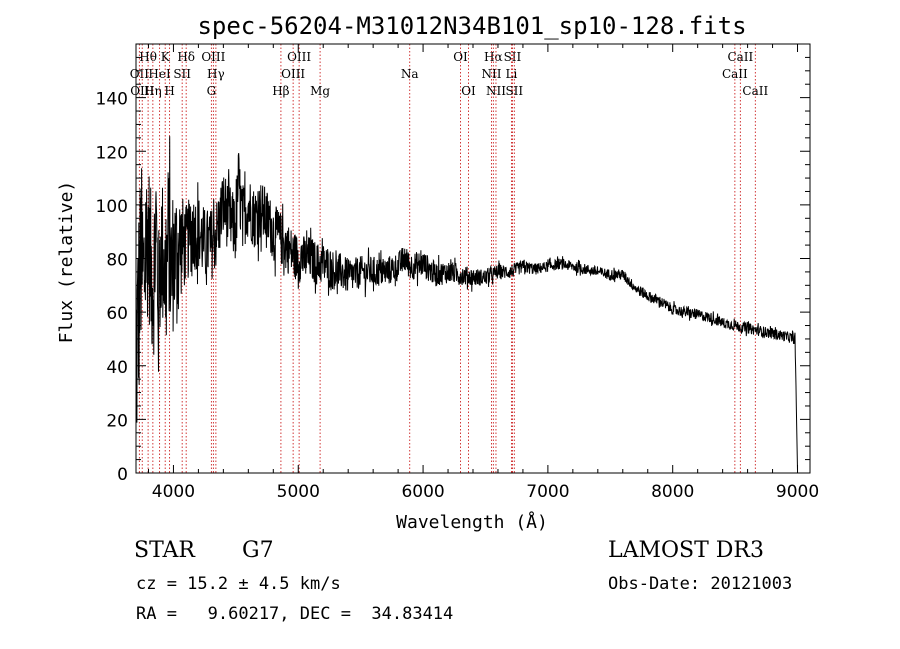 The width and height of the screenshot is (900, 649). I want to click on y-tick-label: 20, so click(117, 421).